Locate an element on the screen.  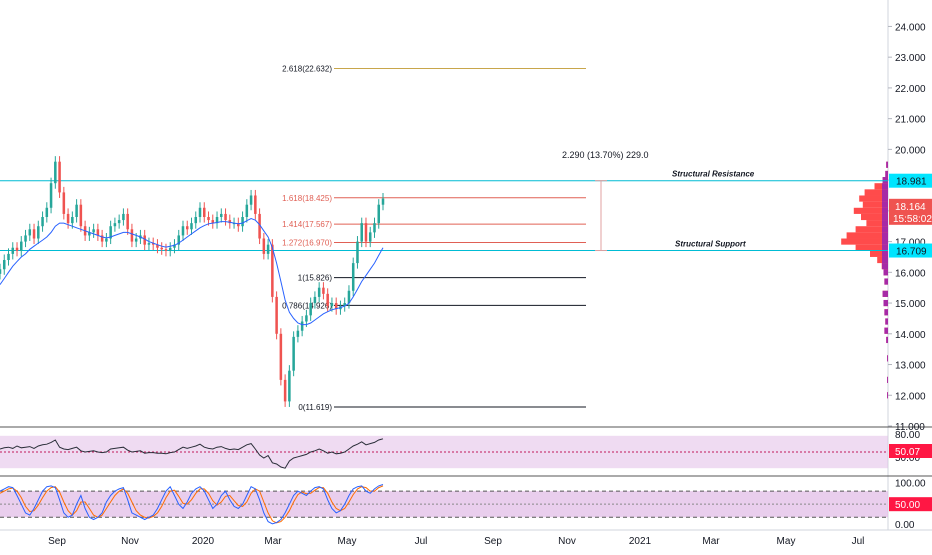
price-tick-label: 17.000 is located at coordinates (910, 243).